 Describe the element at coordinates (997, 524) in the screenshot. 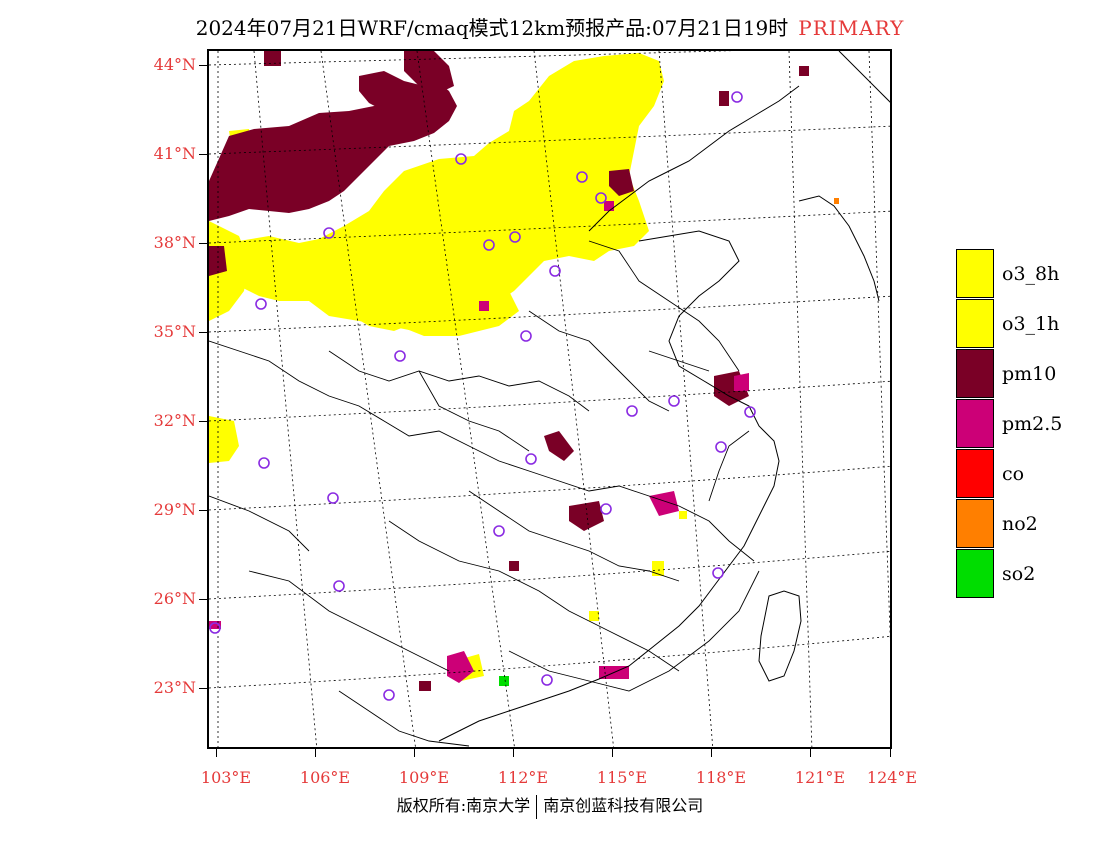

I see `legend-item-no2: no2` at that location.